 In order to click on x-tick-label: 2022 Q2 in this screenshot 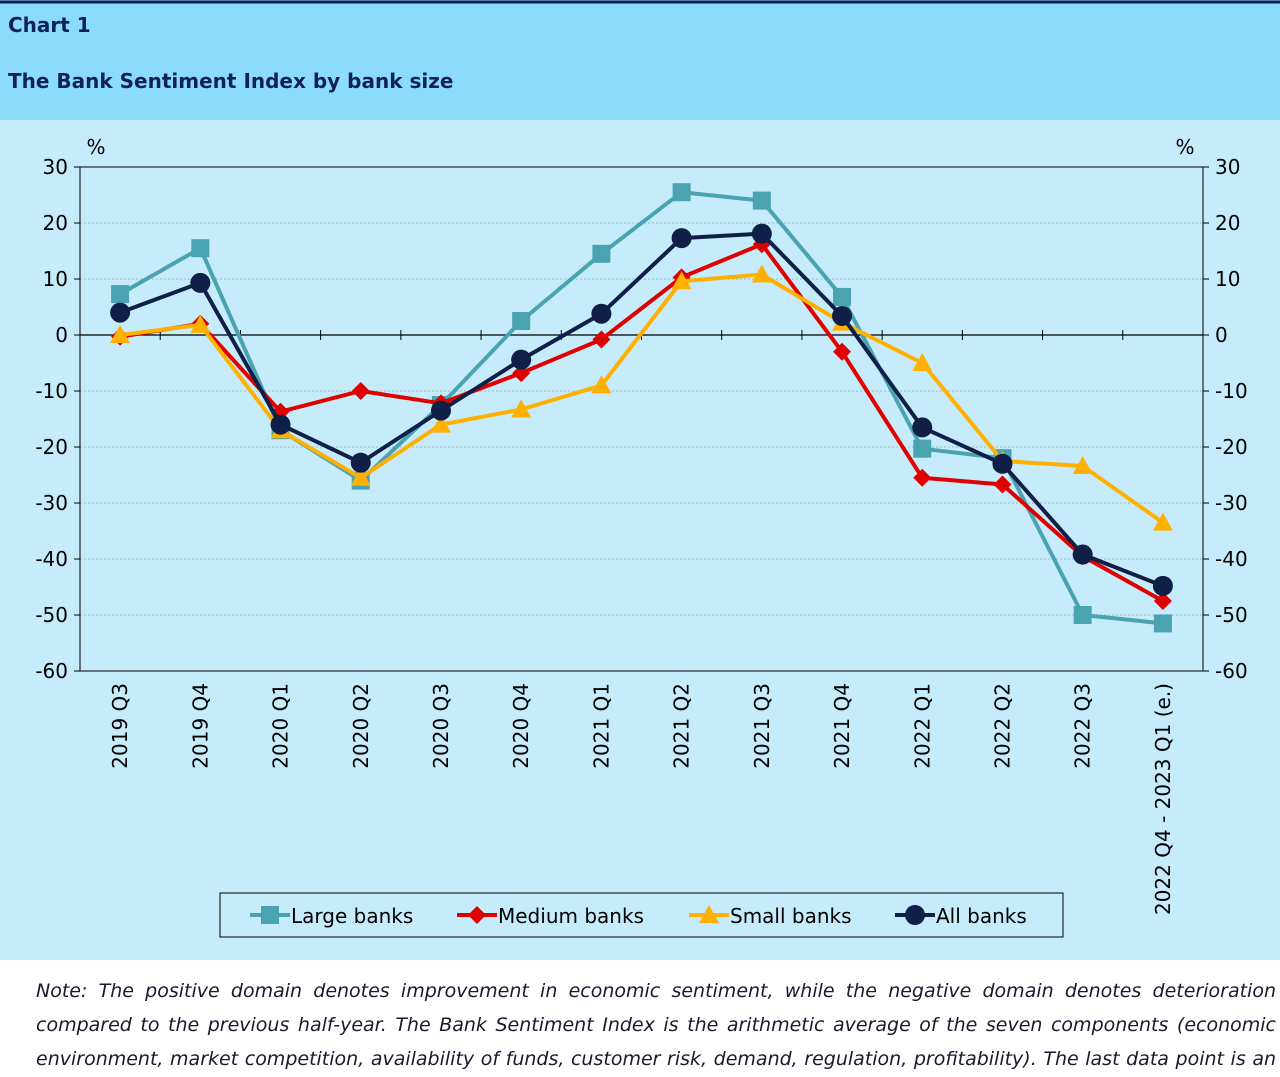, I will do `click(1002, 726)`.